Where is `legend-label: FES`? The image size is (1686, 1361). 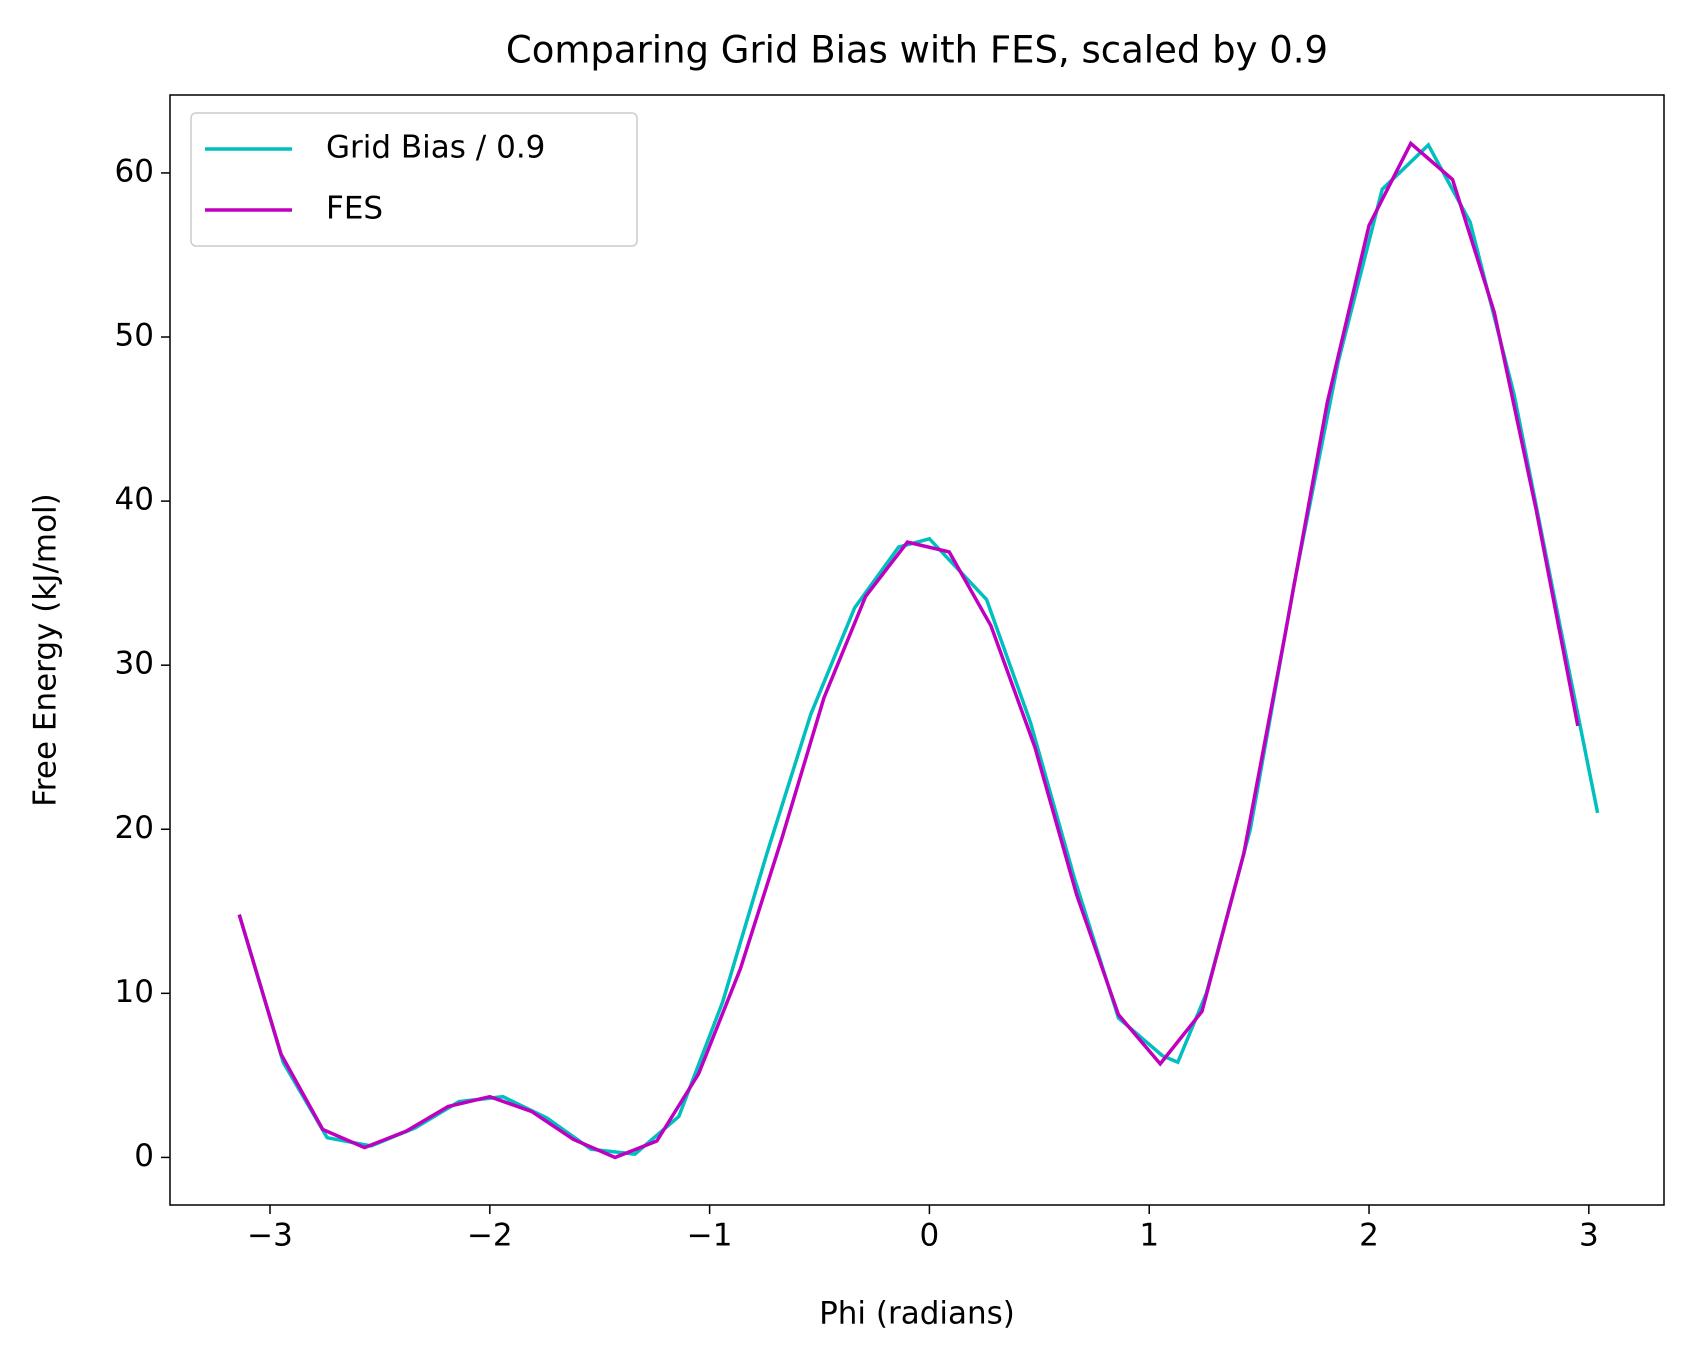
legend-label: FES is located at coordinates (354, 209).